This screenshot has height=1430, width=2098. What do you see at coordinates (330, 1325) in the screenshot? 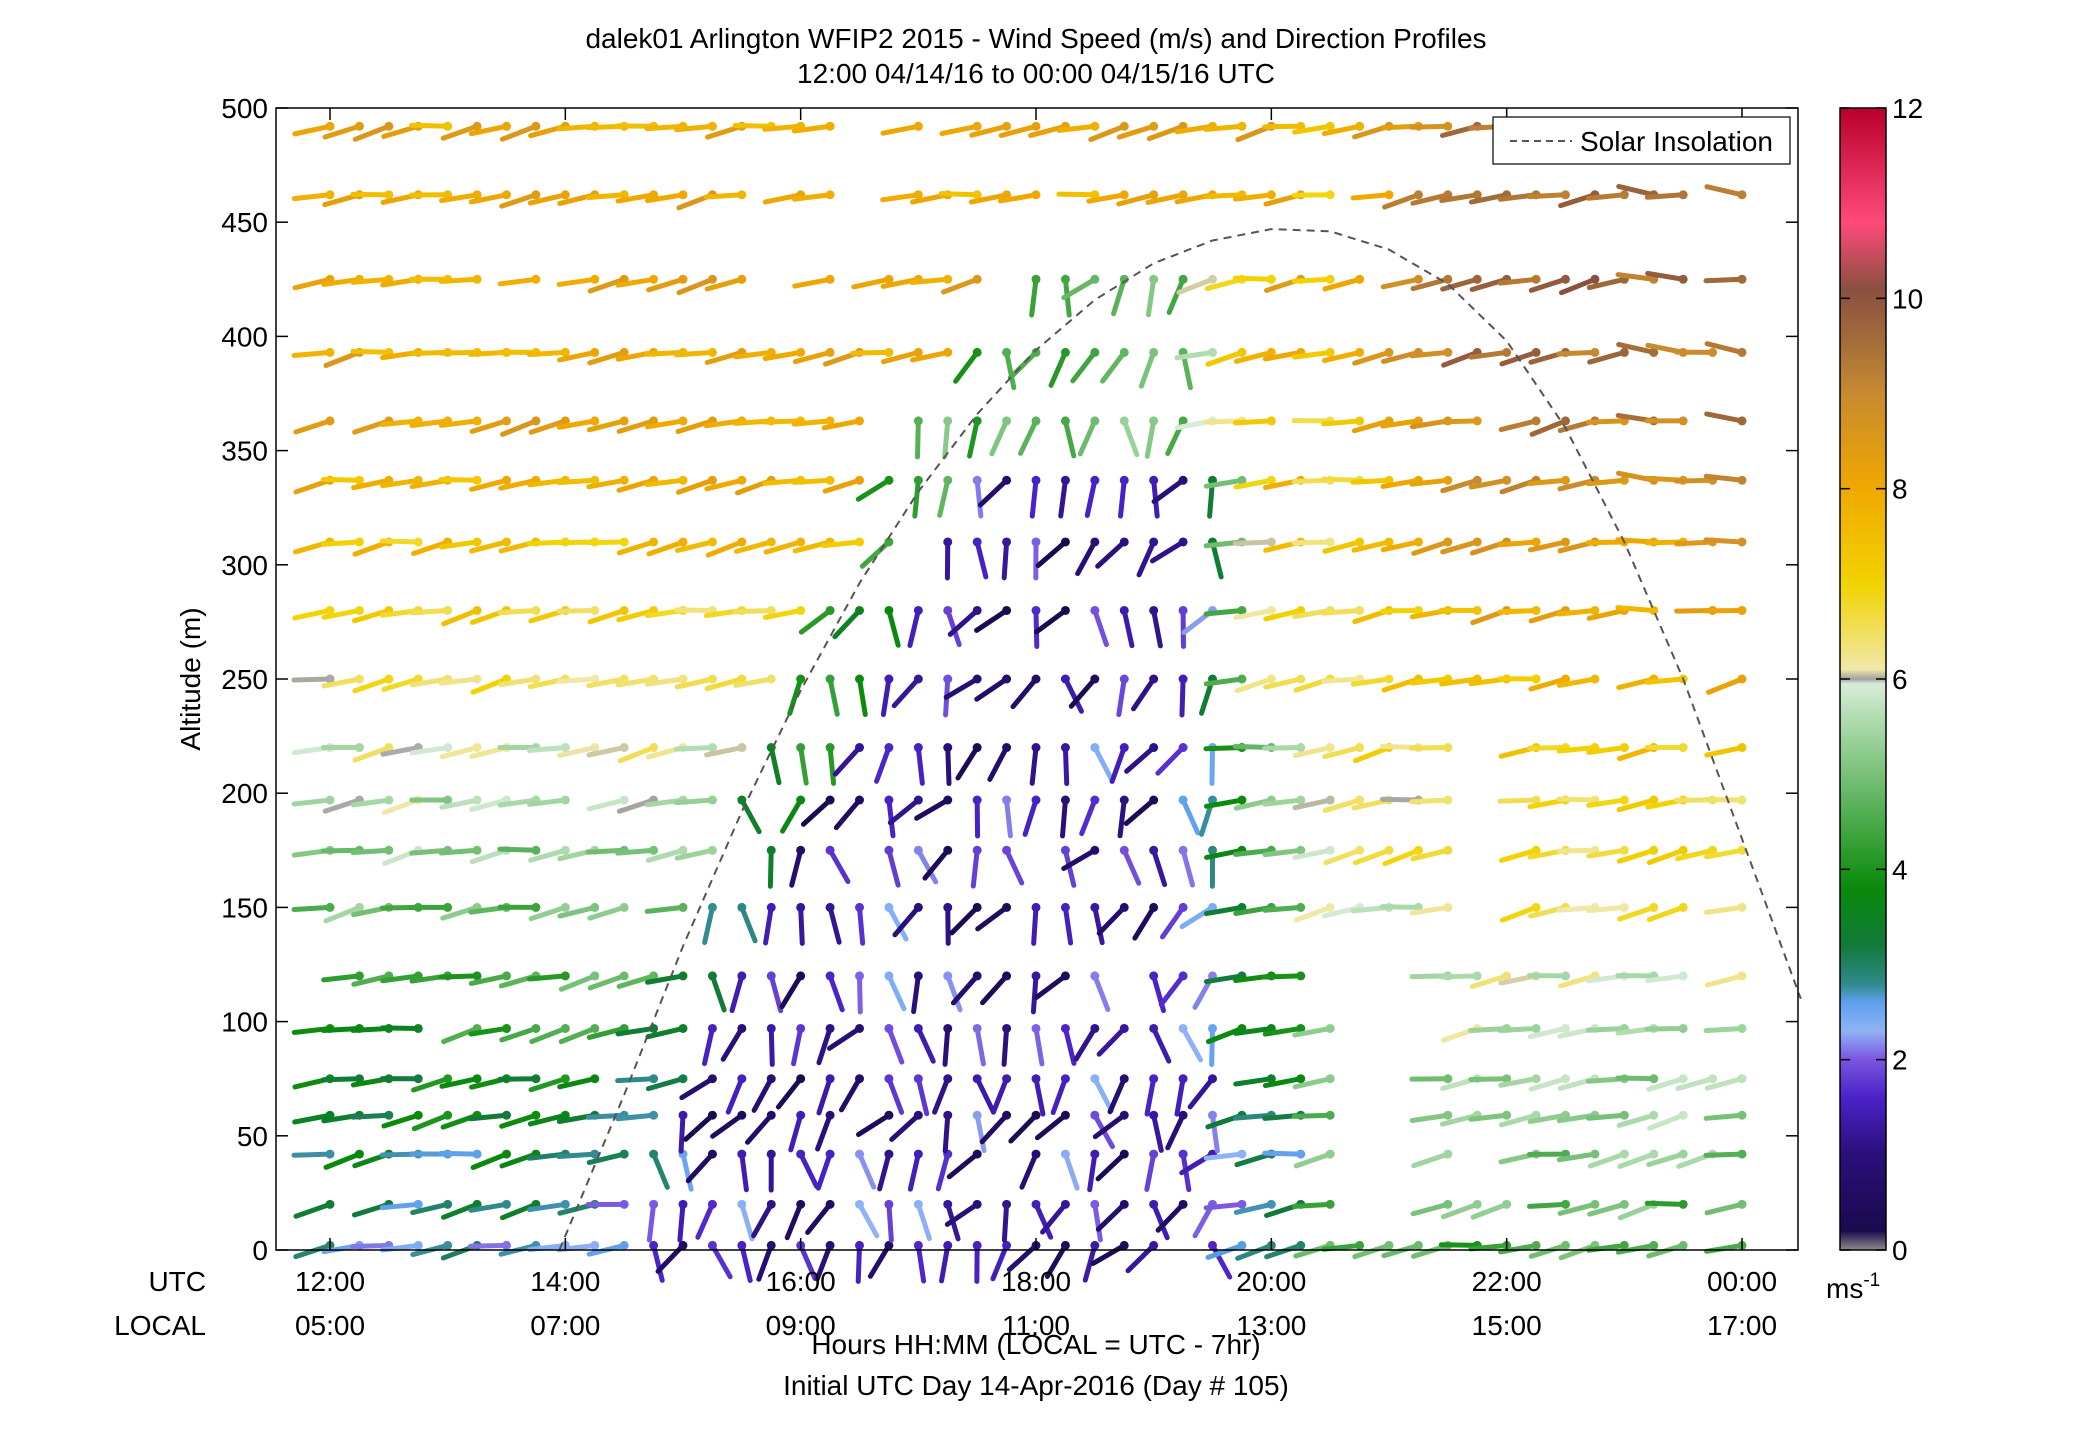
I see `x-tick-label-local: 05:00` at bounding box center [330, 1325].